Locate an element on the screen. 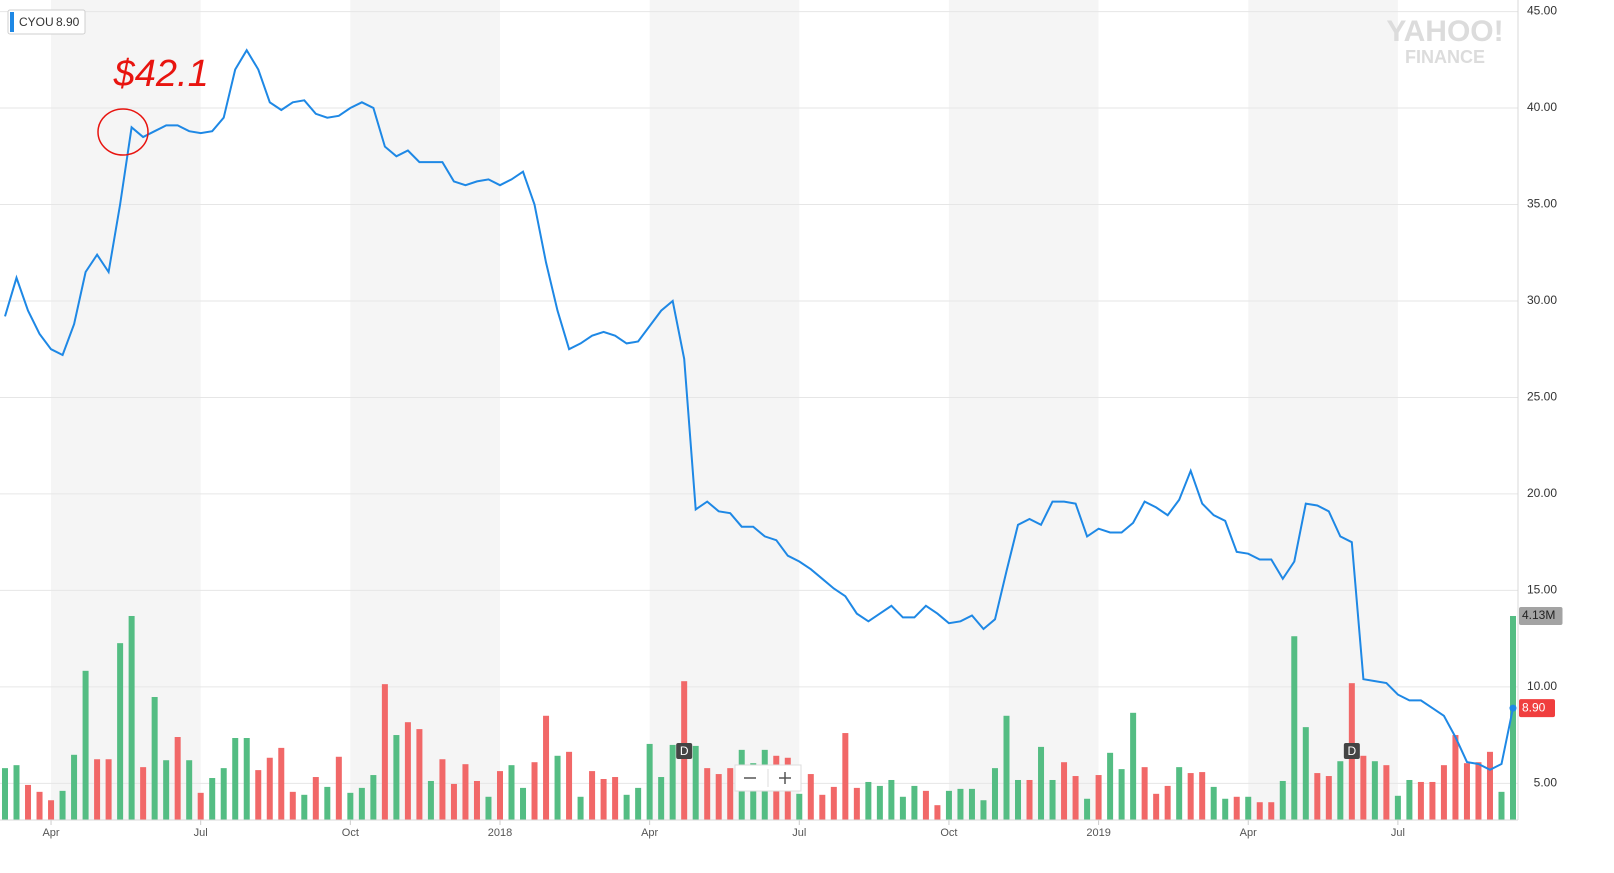 The image size is (1614, 873). value-tag is located at coordinates (1537, 708).